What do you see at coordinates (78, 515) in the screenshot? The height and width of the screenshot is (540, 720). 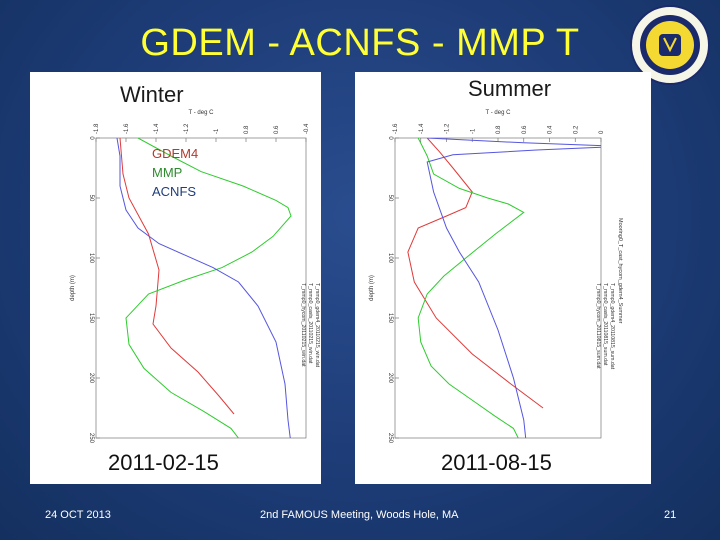 I see `footer-date: 24 OCT 2013` at bounding box center [78, 515].